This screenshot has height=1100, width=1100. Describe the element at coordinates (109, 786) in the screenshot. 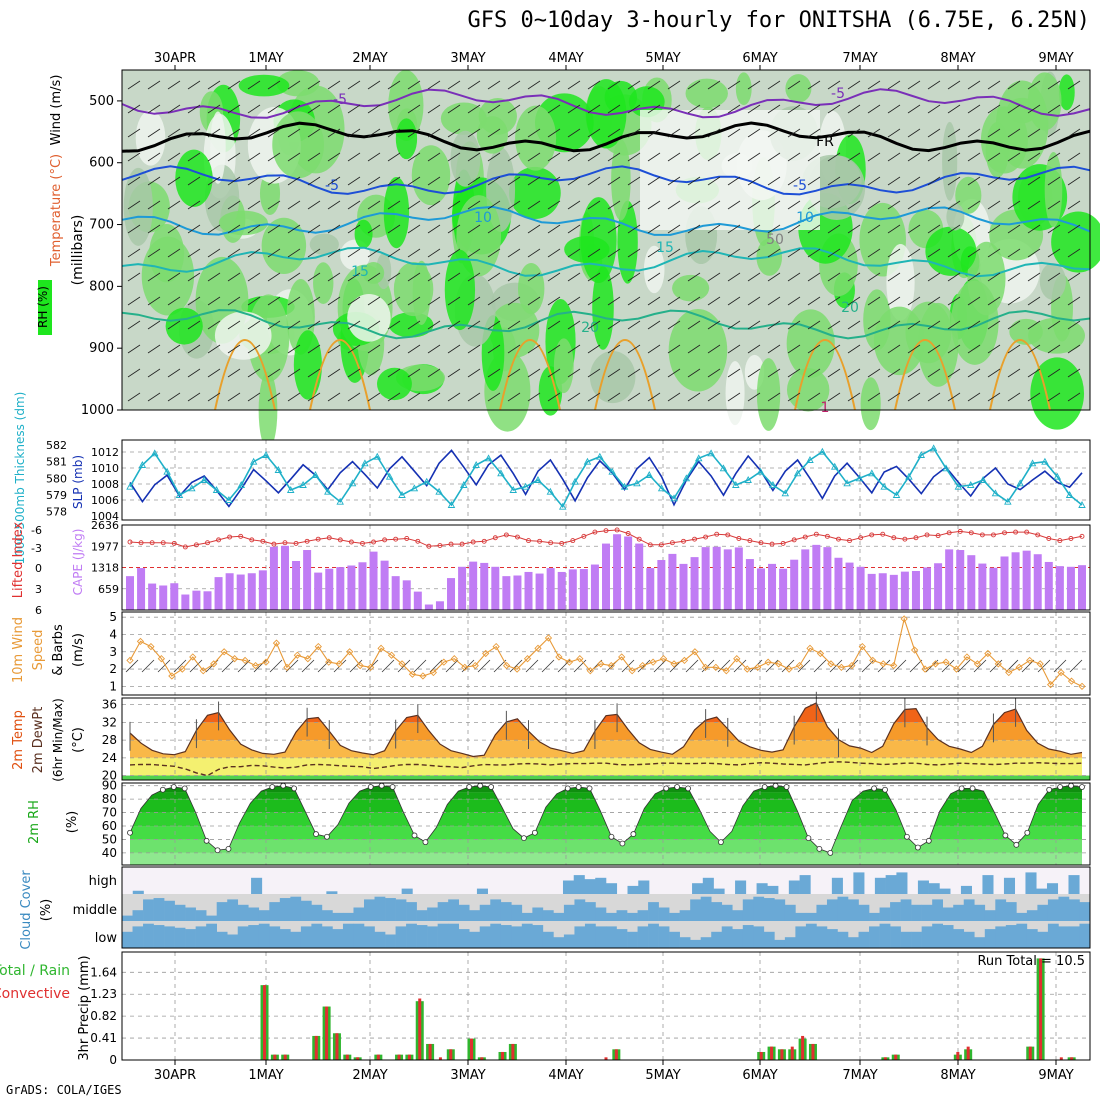

I see `rh-tick-label: 90` at that location.